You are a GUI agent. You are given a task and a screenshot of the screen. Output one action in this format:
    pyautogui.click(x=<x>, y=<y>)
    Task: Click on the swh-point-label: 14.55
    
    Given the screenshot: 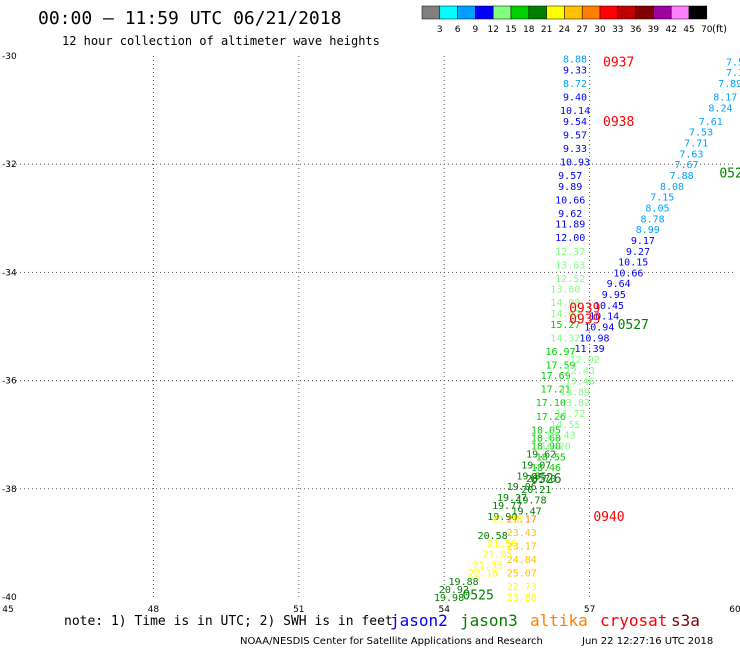 What is the action you would take?
    pyautogui.click(x=565, y=425)
    